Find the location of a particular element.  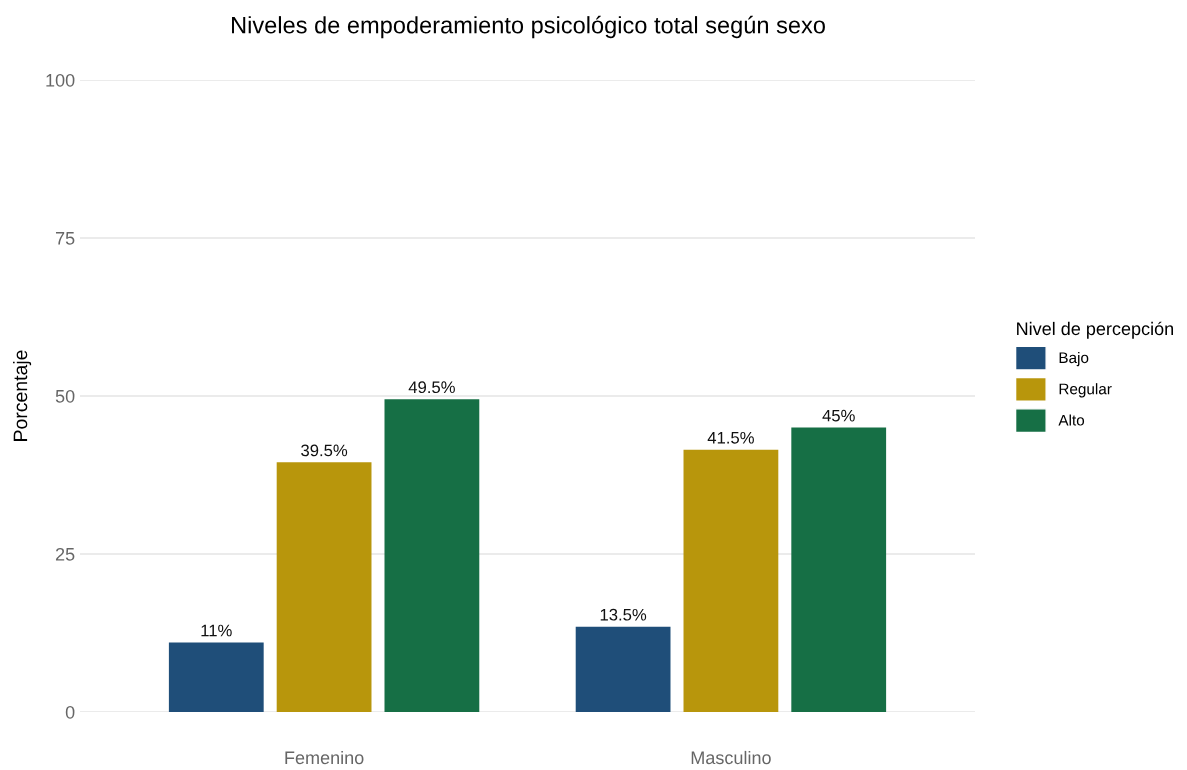

legend-label: Bajo is located at coordinates (1074, 359).